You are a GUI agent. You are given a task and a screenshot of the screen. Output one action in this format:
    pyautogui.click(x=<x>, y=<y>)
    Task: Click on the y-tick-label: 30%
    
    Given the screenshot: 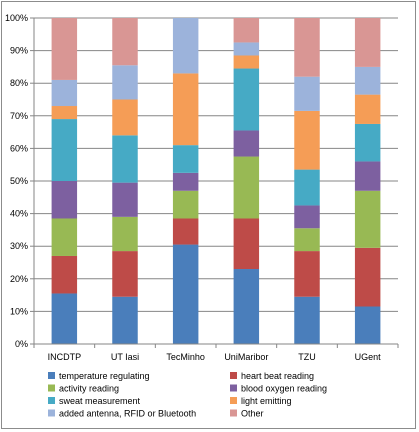 What is the action you would take?
    pyautogui.click(x=19, y=246)
    